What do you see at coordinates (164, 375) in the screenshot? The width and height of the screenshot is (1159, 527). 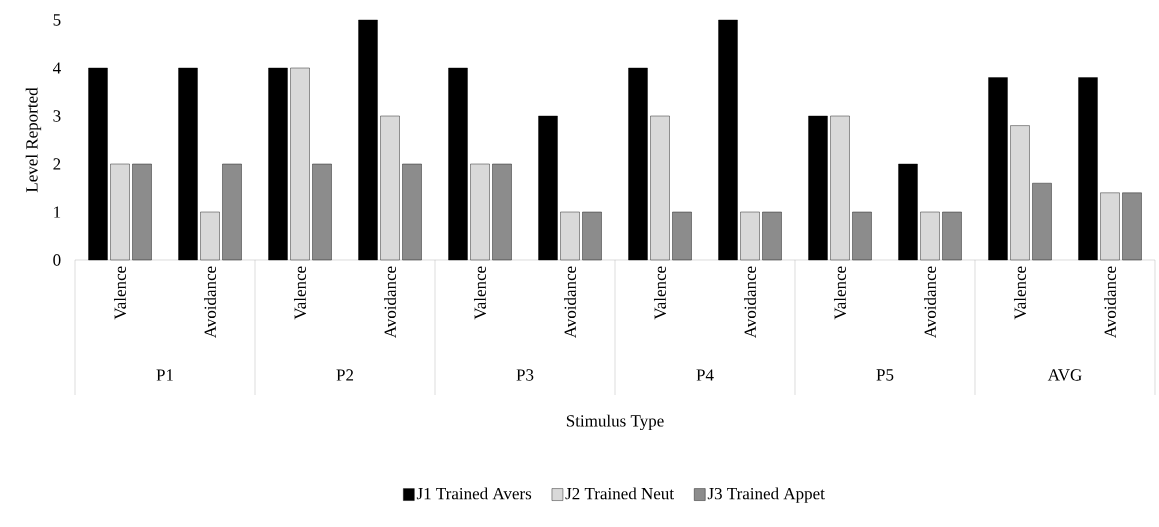 I see `text: P1` at bounding box center [164, 375].